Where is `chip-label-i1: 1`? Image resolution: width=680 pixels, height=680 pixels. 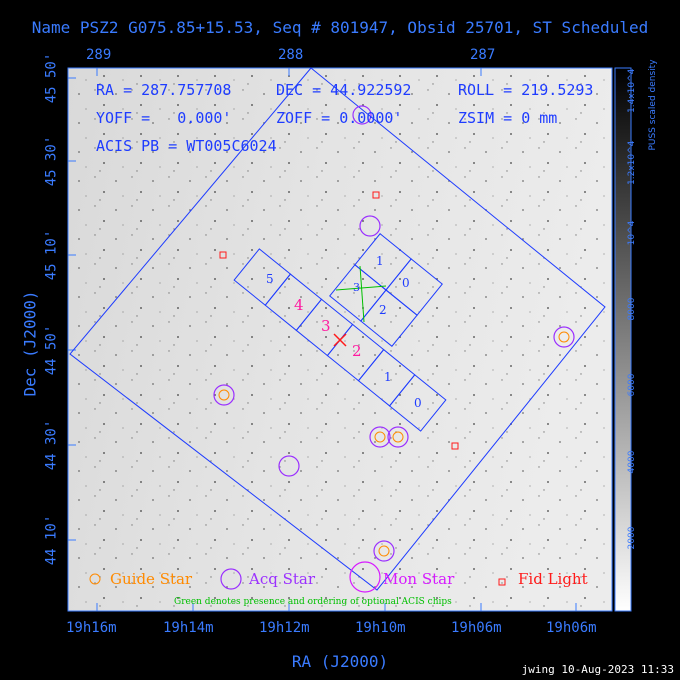
chip-label-i1: 1 is located at coordinates (380, 261).